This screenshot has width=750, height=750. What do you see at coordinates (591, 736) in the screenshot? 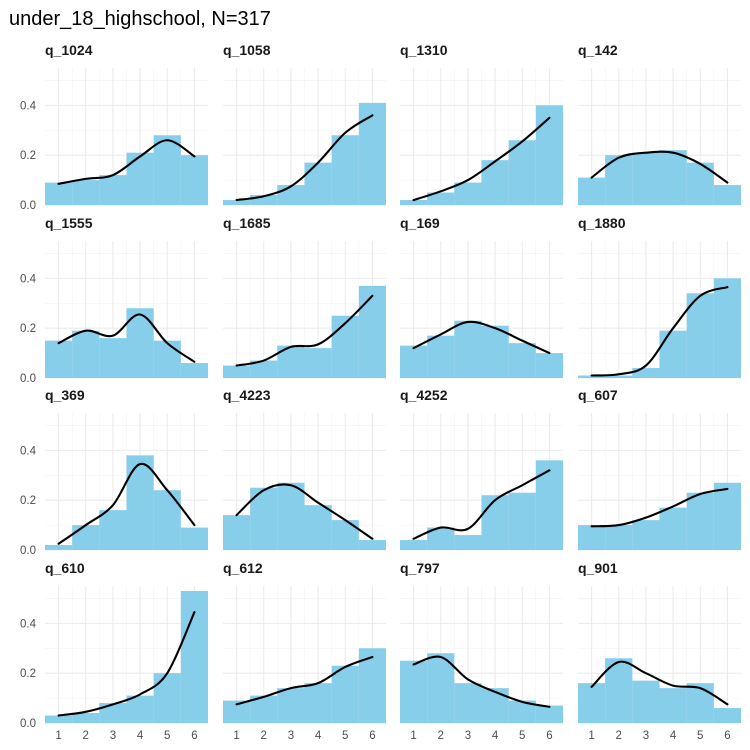
I see `x-tick-label: 1` at bounding box center [591, 736].